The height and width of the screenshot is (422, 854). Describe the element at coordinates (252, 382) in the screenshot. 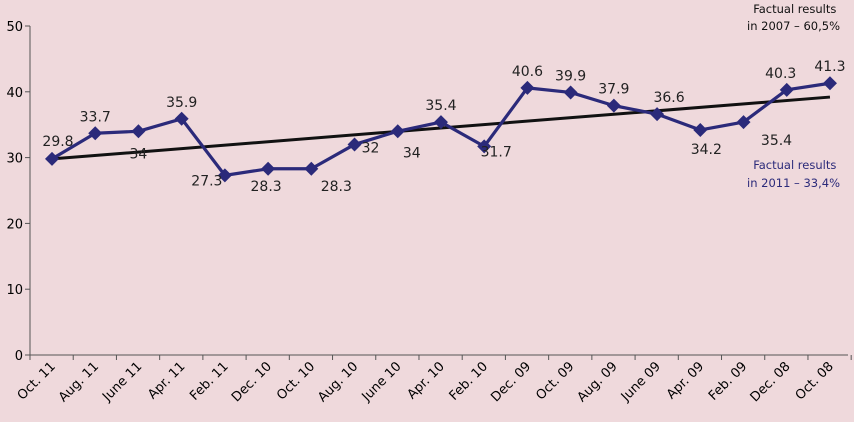

I see `x-tick-label: Dec. 10` at that location.